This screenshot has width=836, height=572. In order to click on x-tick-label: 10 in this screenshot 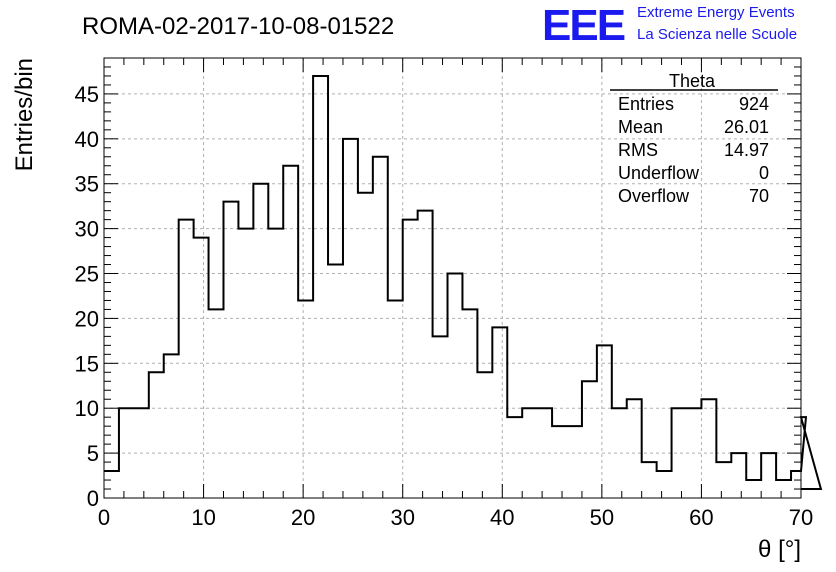, I will do `click(203, 517)`.